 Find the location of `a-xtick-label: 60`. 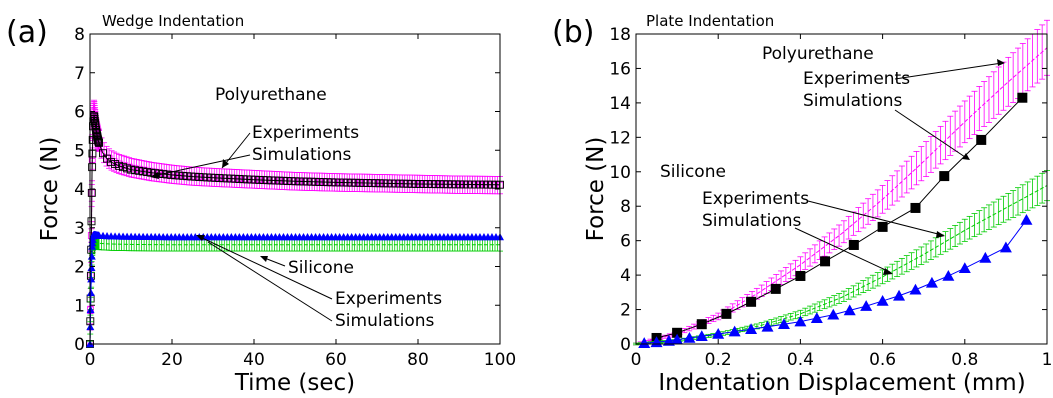

a-xtick-label: 60 is located at coordinates (336, 360).